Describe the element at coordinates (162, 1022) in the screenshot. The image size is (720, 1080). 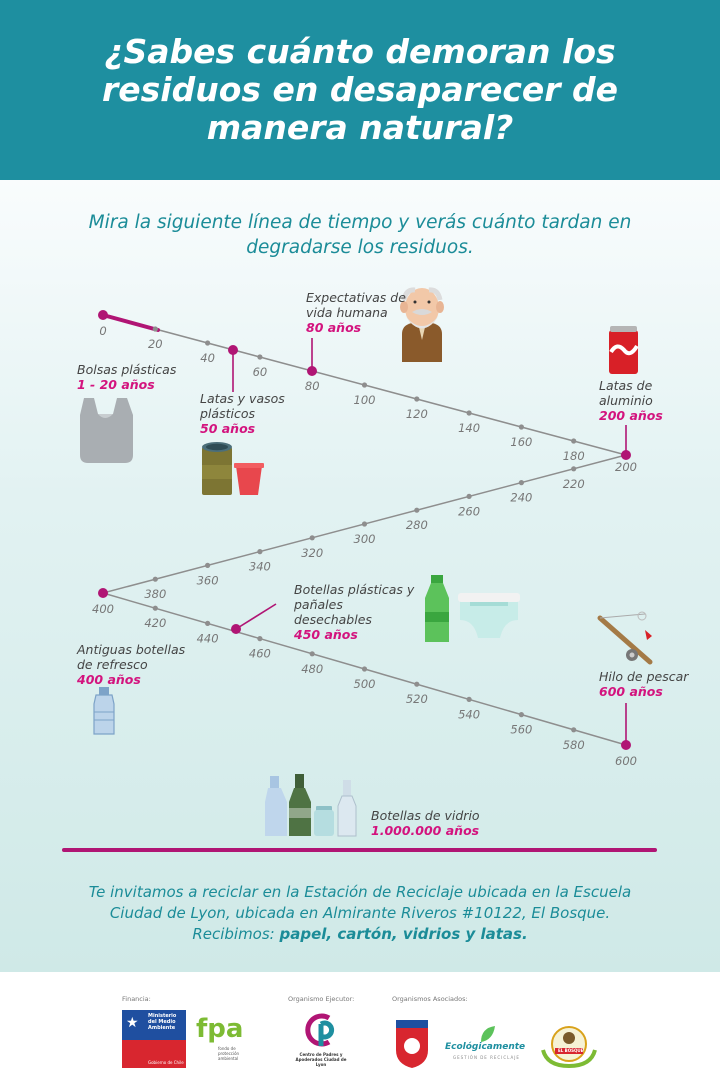
I see `ministerio-text: Ministerio del Medio Ambiente` at that location.